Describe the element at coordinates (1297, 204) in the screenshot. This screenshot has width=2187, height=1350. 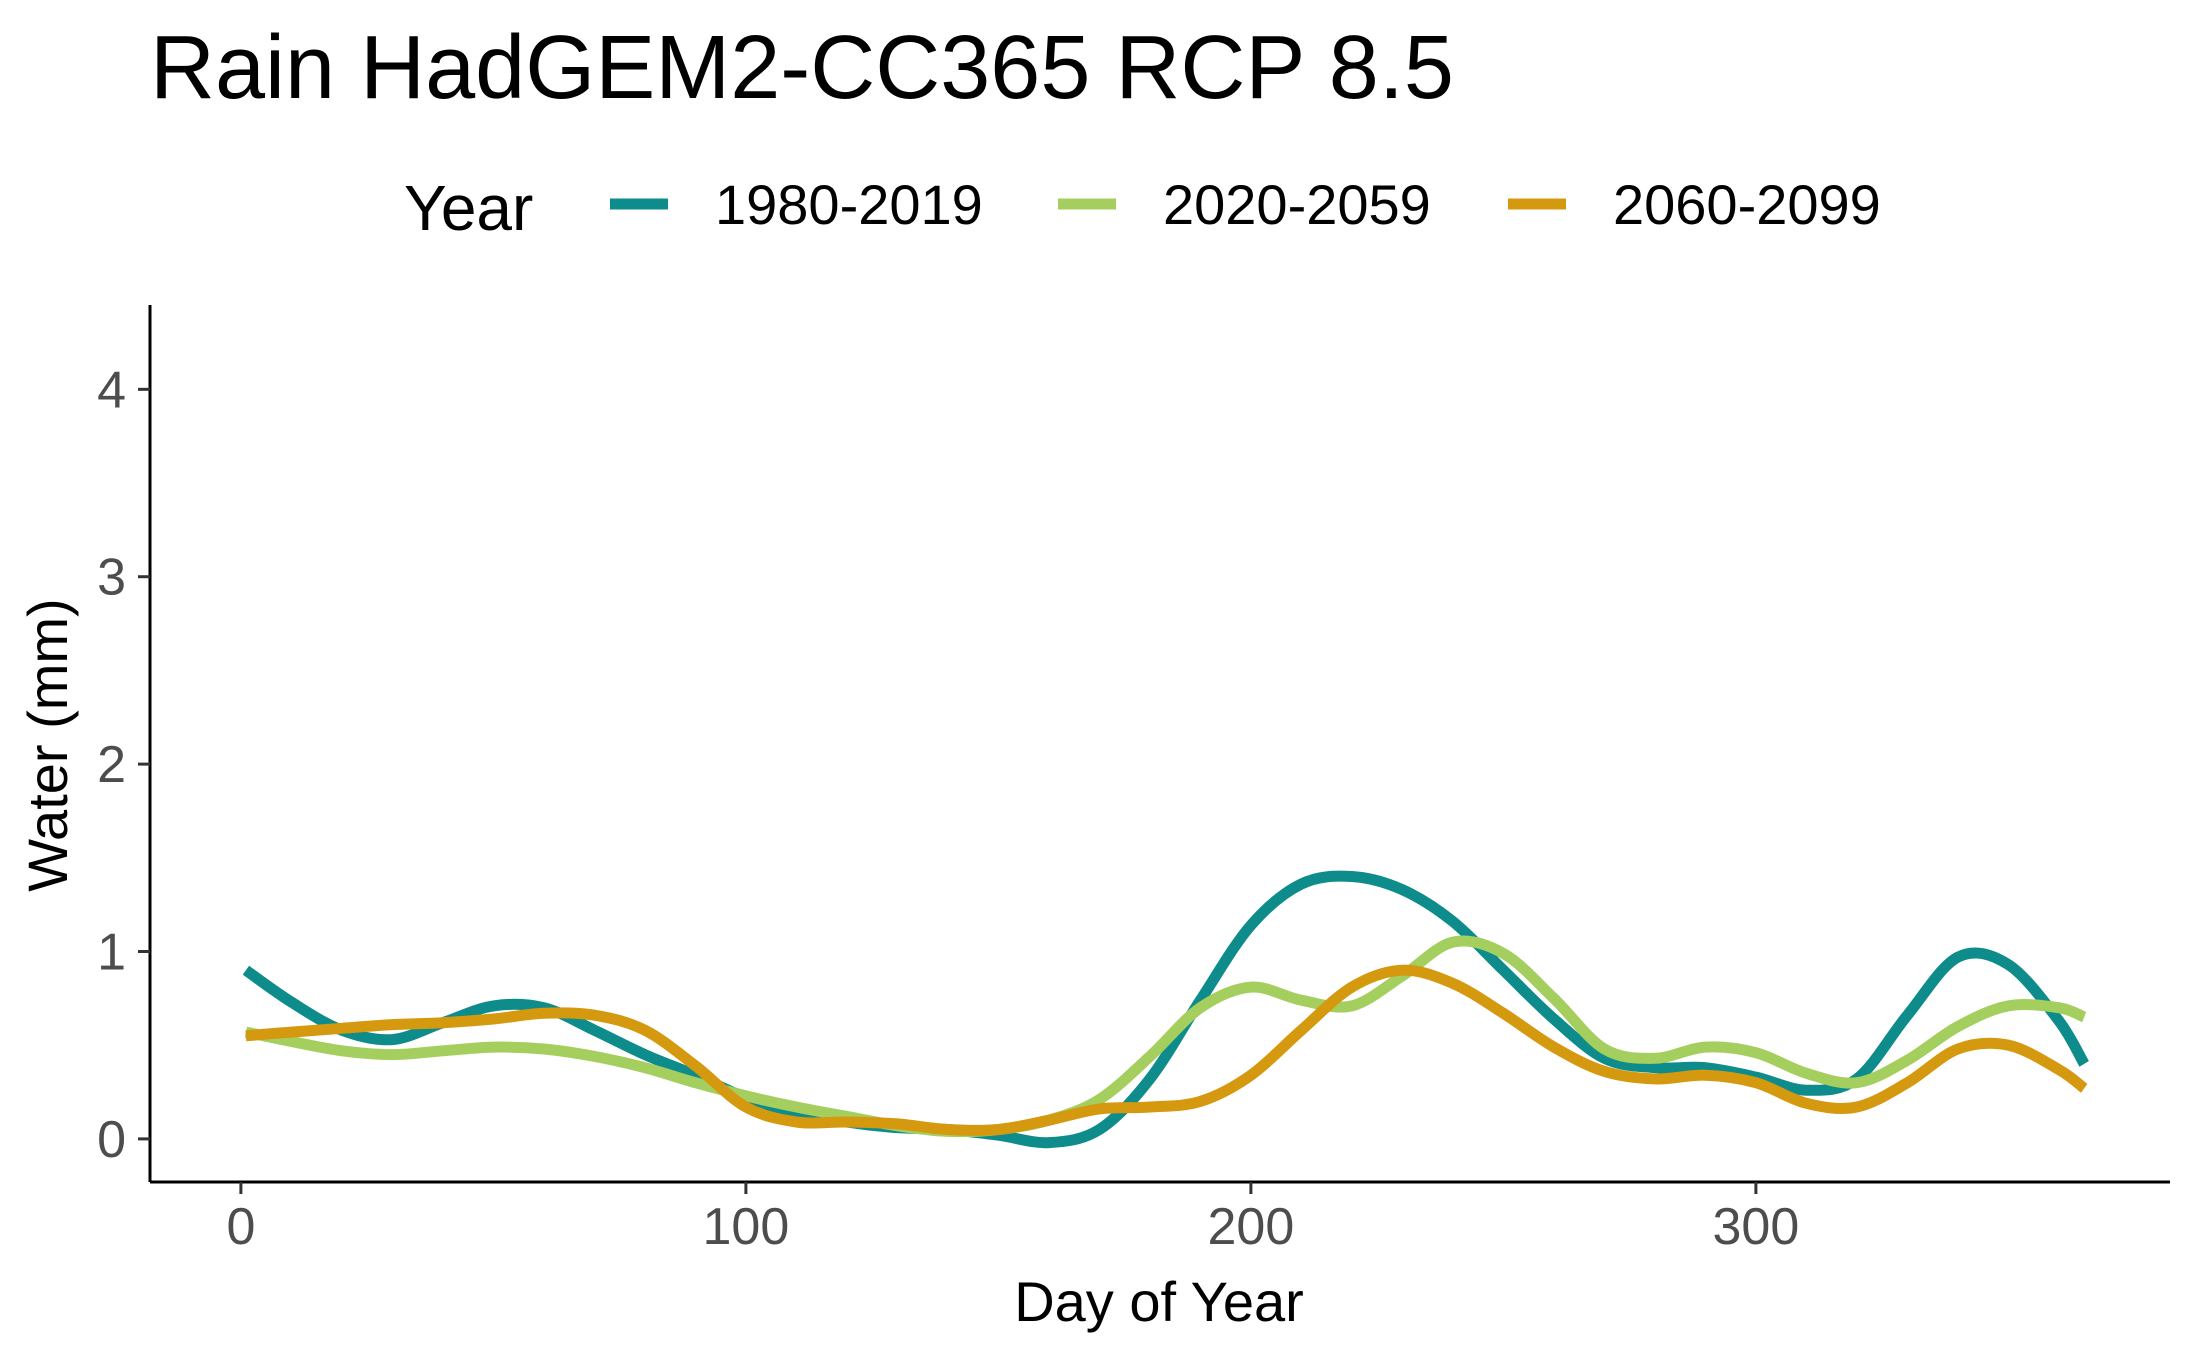
I see `legend-label: 2020-2059` at that location.